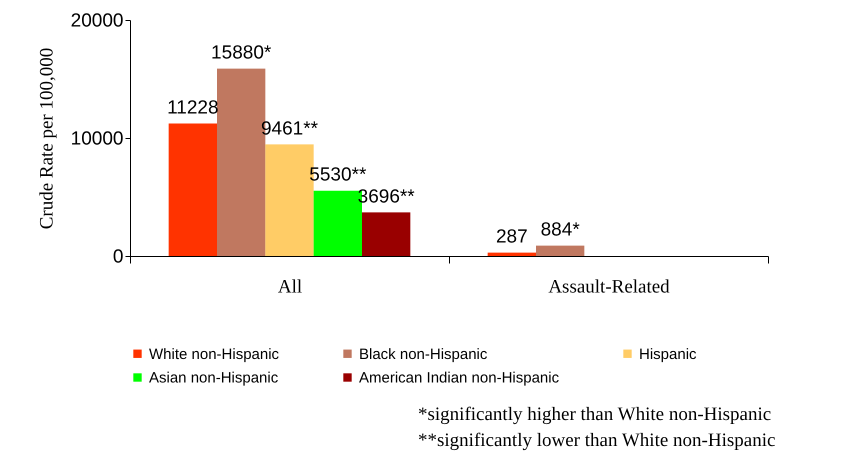 This screenshot has height=457, width=867. What do you see at coordinates (668, 354) in the screenshot?
I see `legend-label: Hispanic` at bounding box center [668, 354].